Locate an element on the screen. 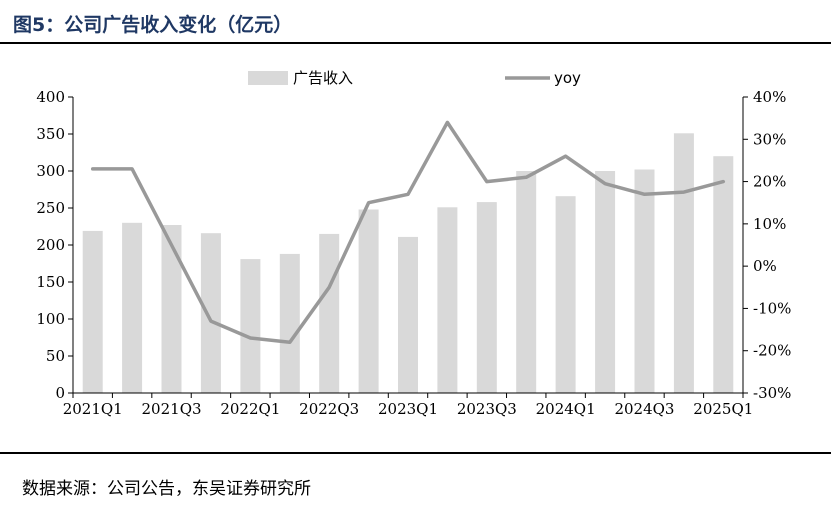 This screenshot has width=831, height=522. y-left-tick-label: 250 is located at coordinates (50, 208).